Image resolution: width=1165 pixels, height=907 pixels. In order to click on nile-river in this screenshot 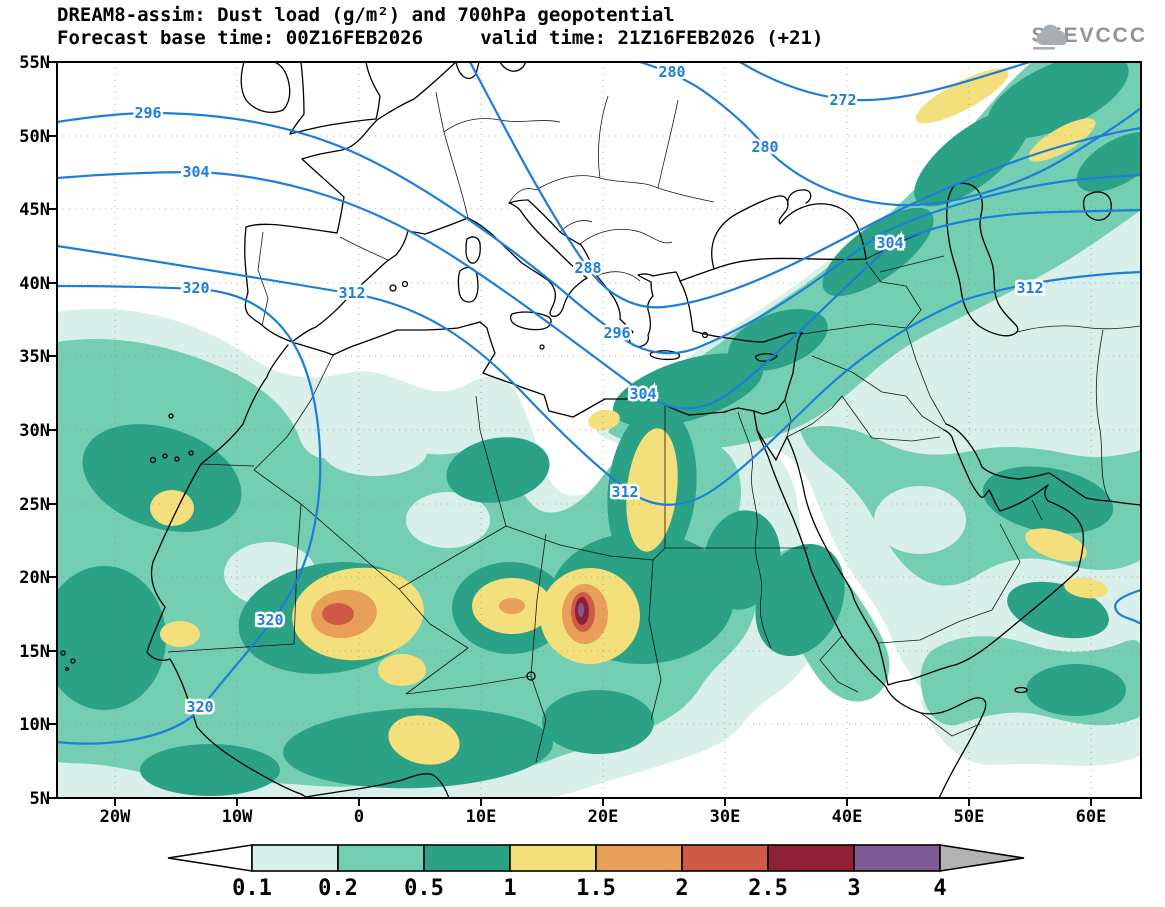, I will do `click(754, 530)`.